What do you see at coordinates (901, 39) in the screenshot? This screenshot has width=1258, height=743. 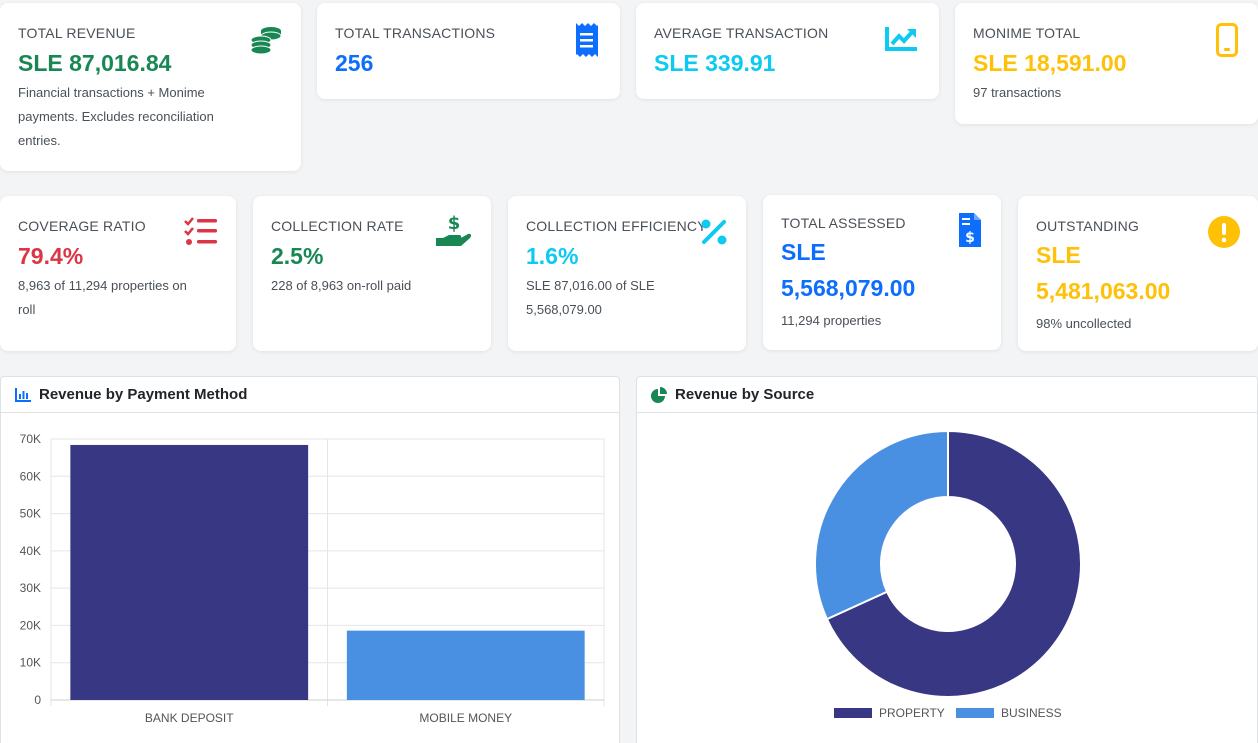 I see `chart-line-icon` at bounding box center [901, 39].